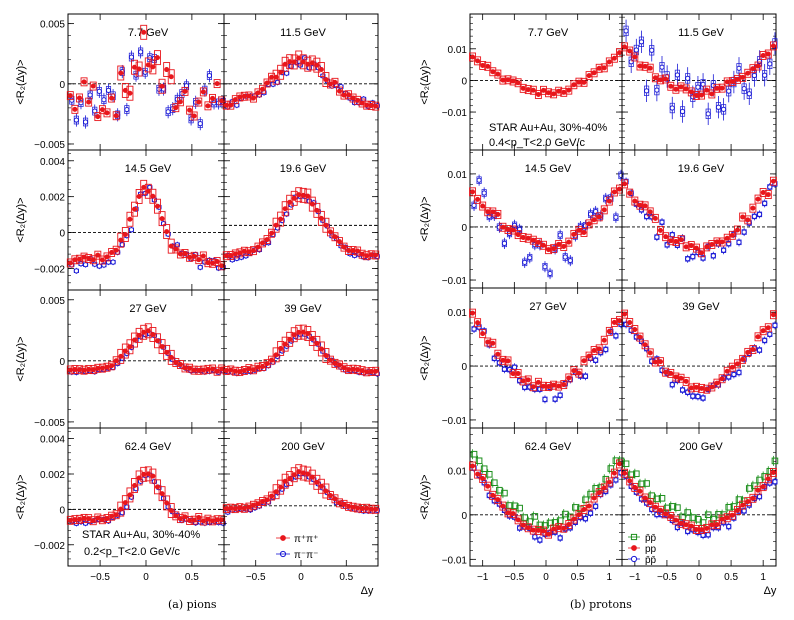 Image resolution: width=794 pixels, height=620 pixels. What do you see at coordinates (301, 577) in the screenshot?
I see `x-tick-label: 0` at bounding box center [301, 577].